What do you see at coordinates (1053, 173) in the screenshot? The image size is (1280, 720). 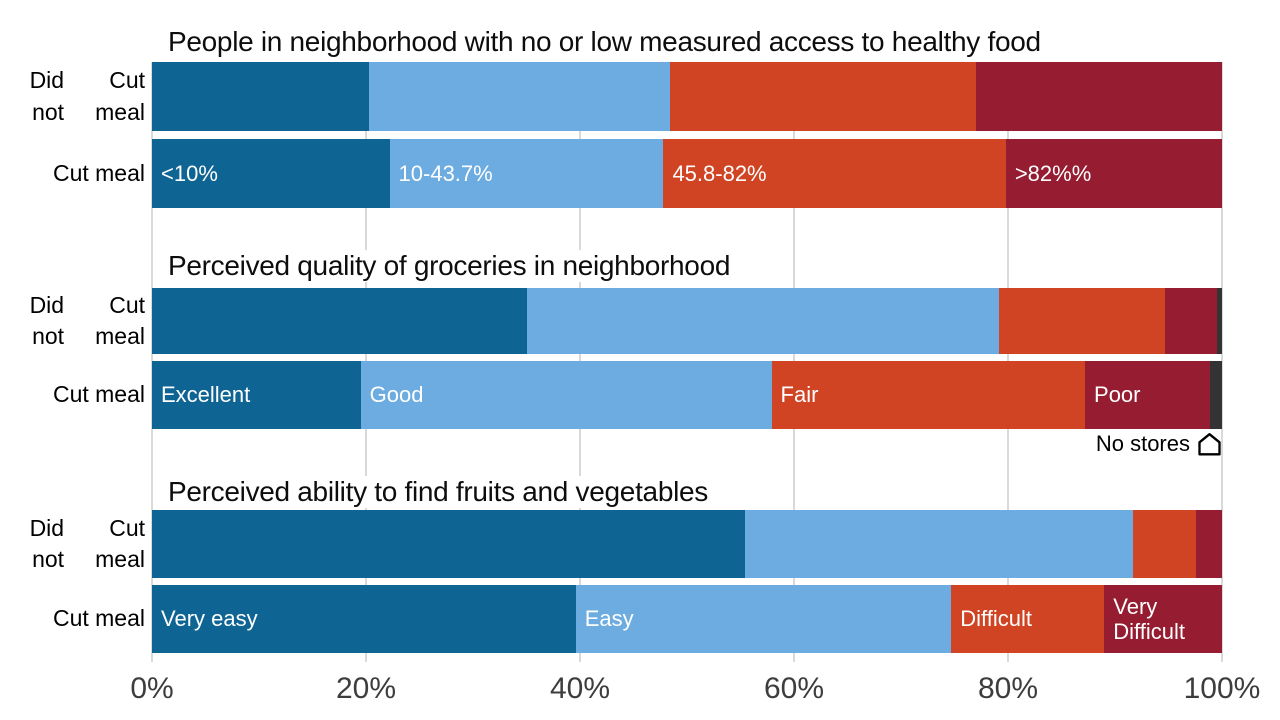 I see `segment-label: >82%%` at bounding box center [1053, 173].